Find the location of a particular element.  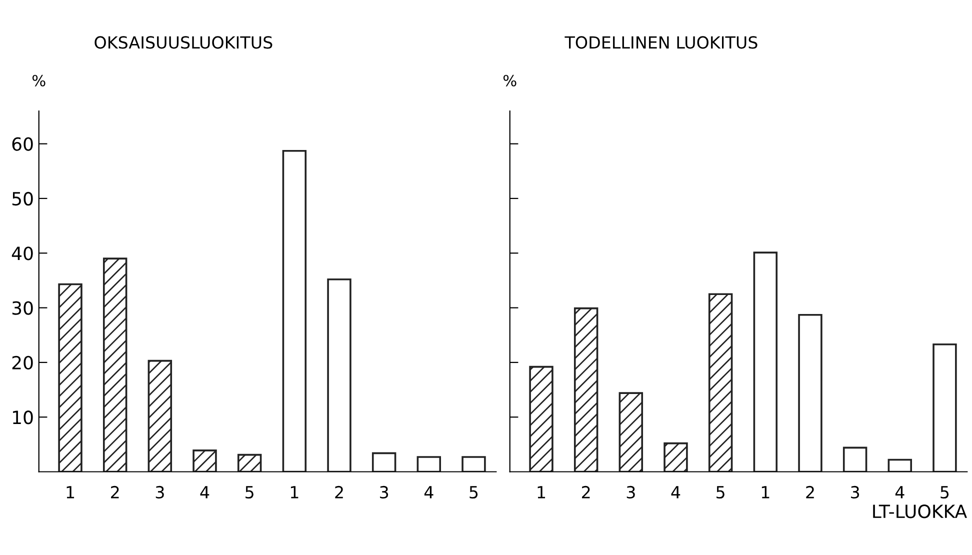

y-tick-label: 20 is located at coordinates (22, 363).